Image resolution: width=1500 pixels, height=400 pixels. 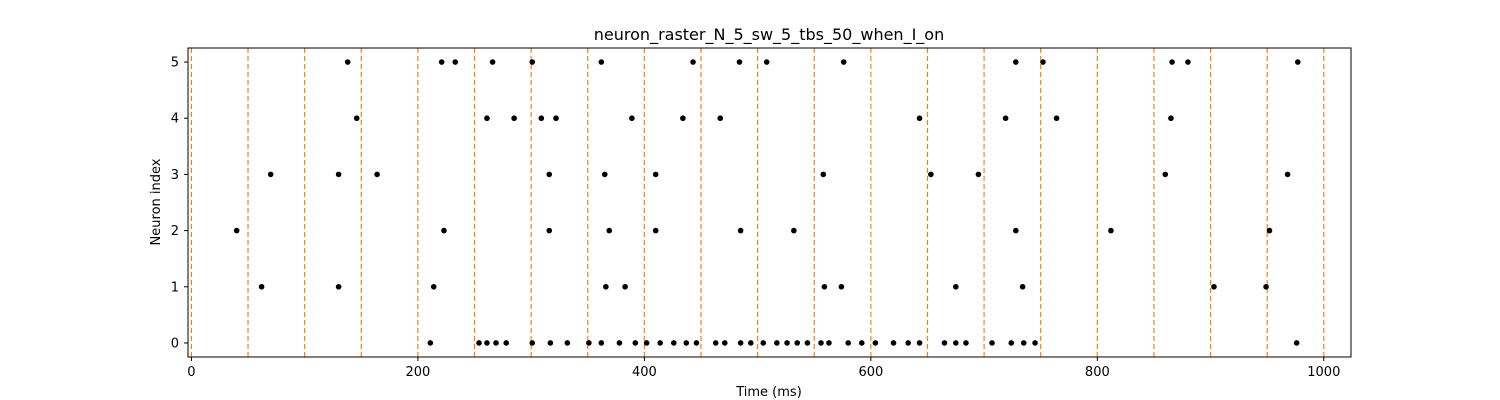 I want to click on chart-title: neuron_raster_N_5_sw_5_tbs_50_when_I_on, so click(x=769, y=35).